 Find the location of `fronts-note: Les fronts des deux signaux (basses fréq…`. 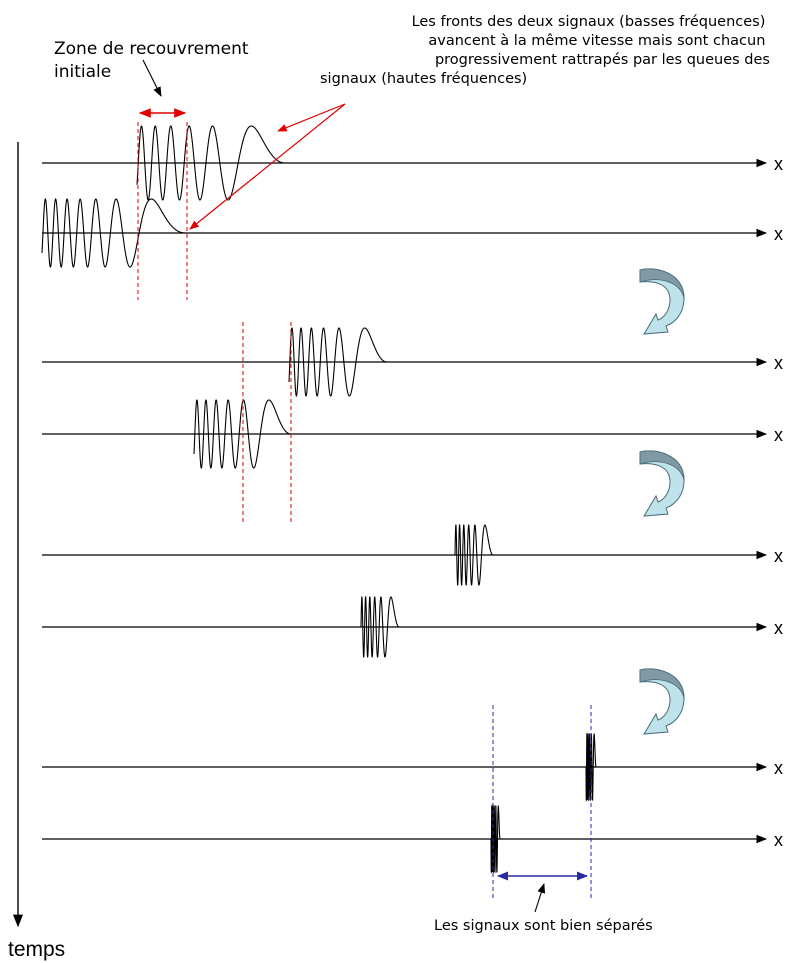

fronts-note: Les fronts des deux signaux (basses fréq… is located at coordinates (591, 41).